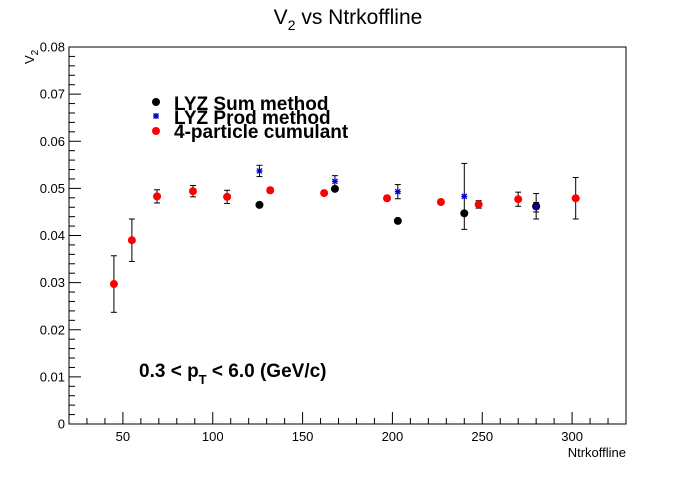 This screenshot has height=477, width=696. I want to click on y-tick-label: 0.05, so click(52, 188).